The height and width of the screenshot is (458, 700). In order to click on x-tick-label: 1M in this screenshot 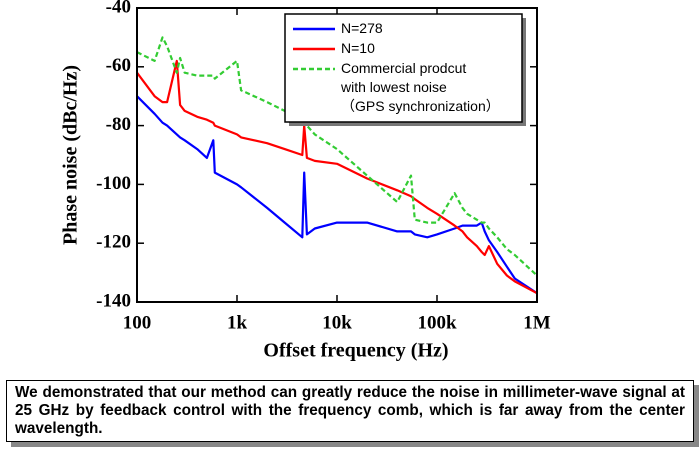, I will do `click(537, 322)`.